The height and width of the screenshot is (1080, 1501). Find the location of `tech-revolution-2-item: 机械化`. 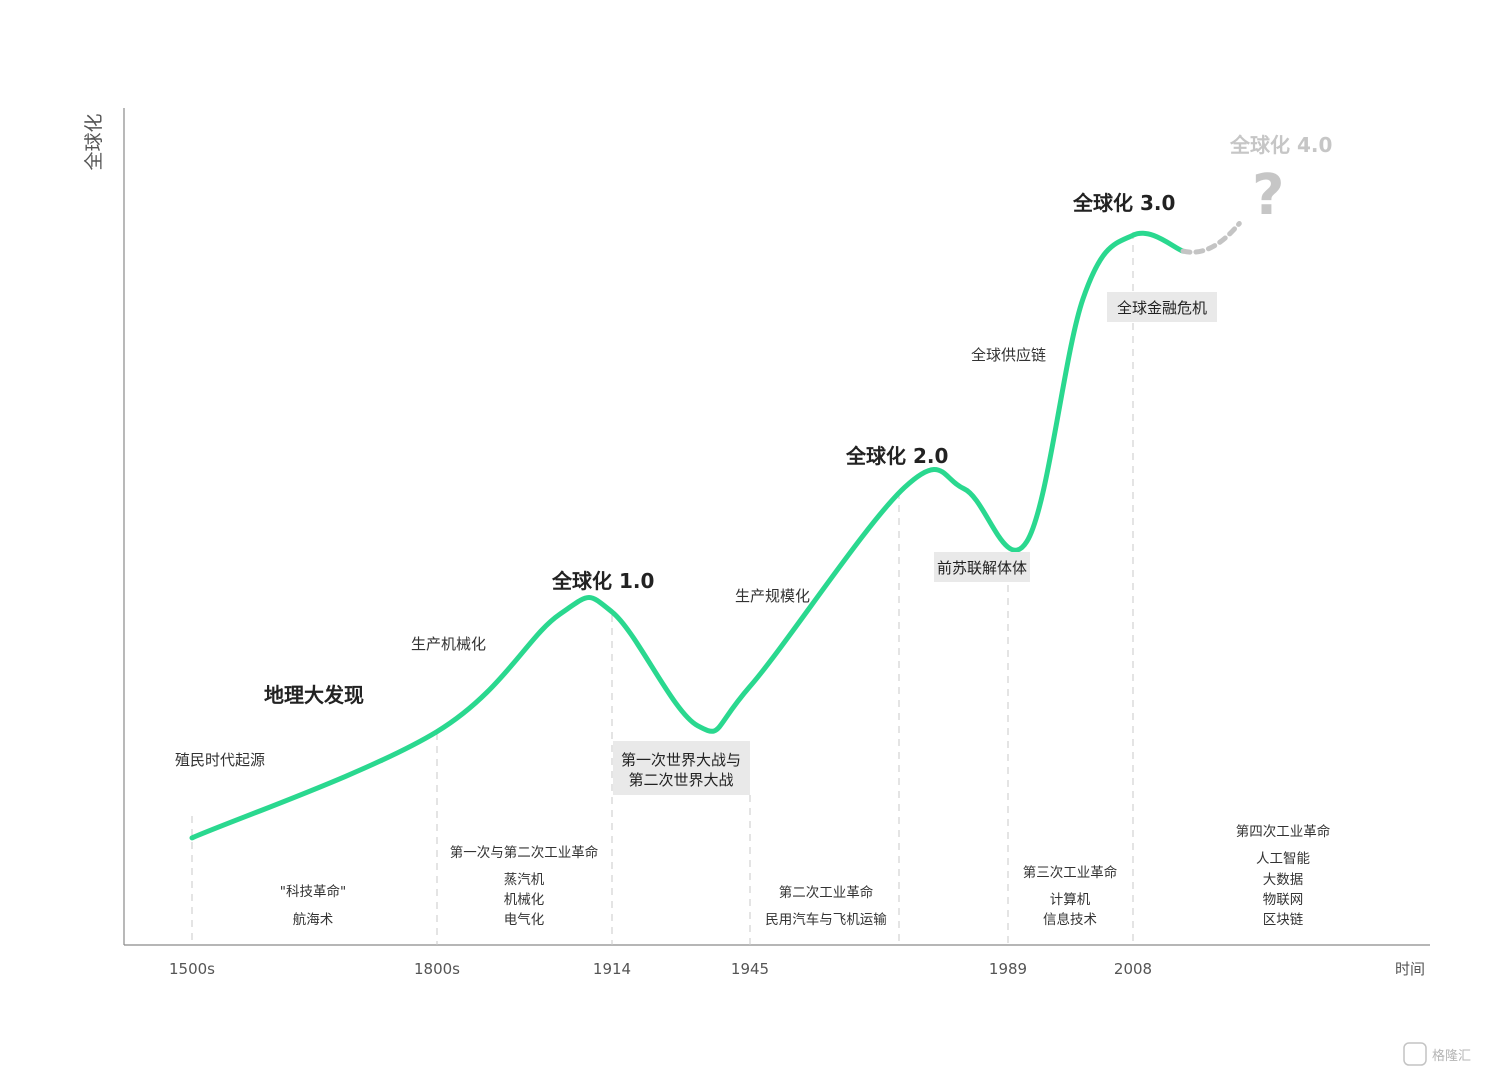

tech-revolution-2-item: 机械化 is located at coordinates (524, 900).